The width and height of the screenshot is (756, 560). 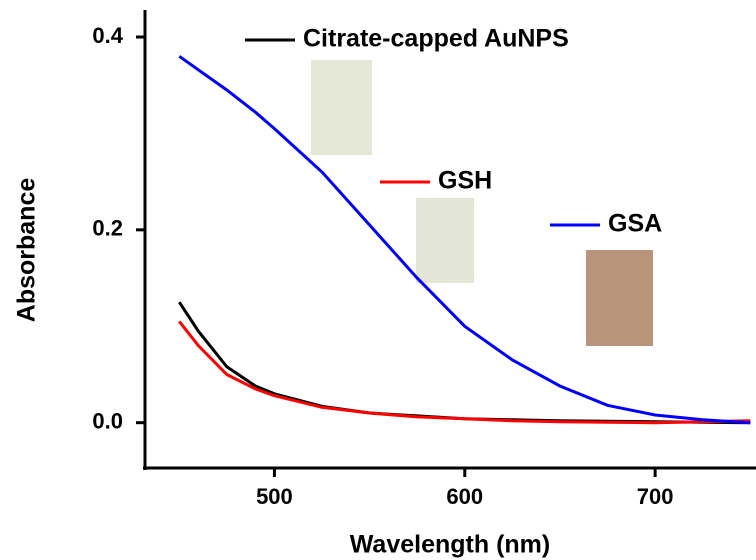 What do you see at coordinates (450, 545) in the screenshot?
I see `x-axis-title: Wavelength (nm)` at bounding box center [450, 545].